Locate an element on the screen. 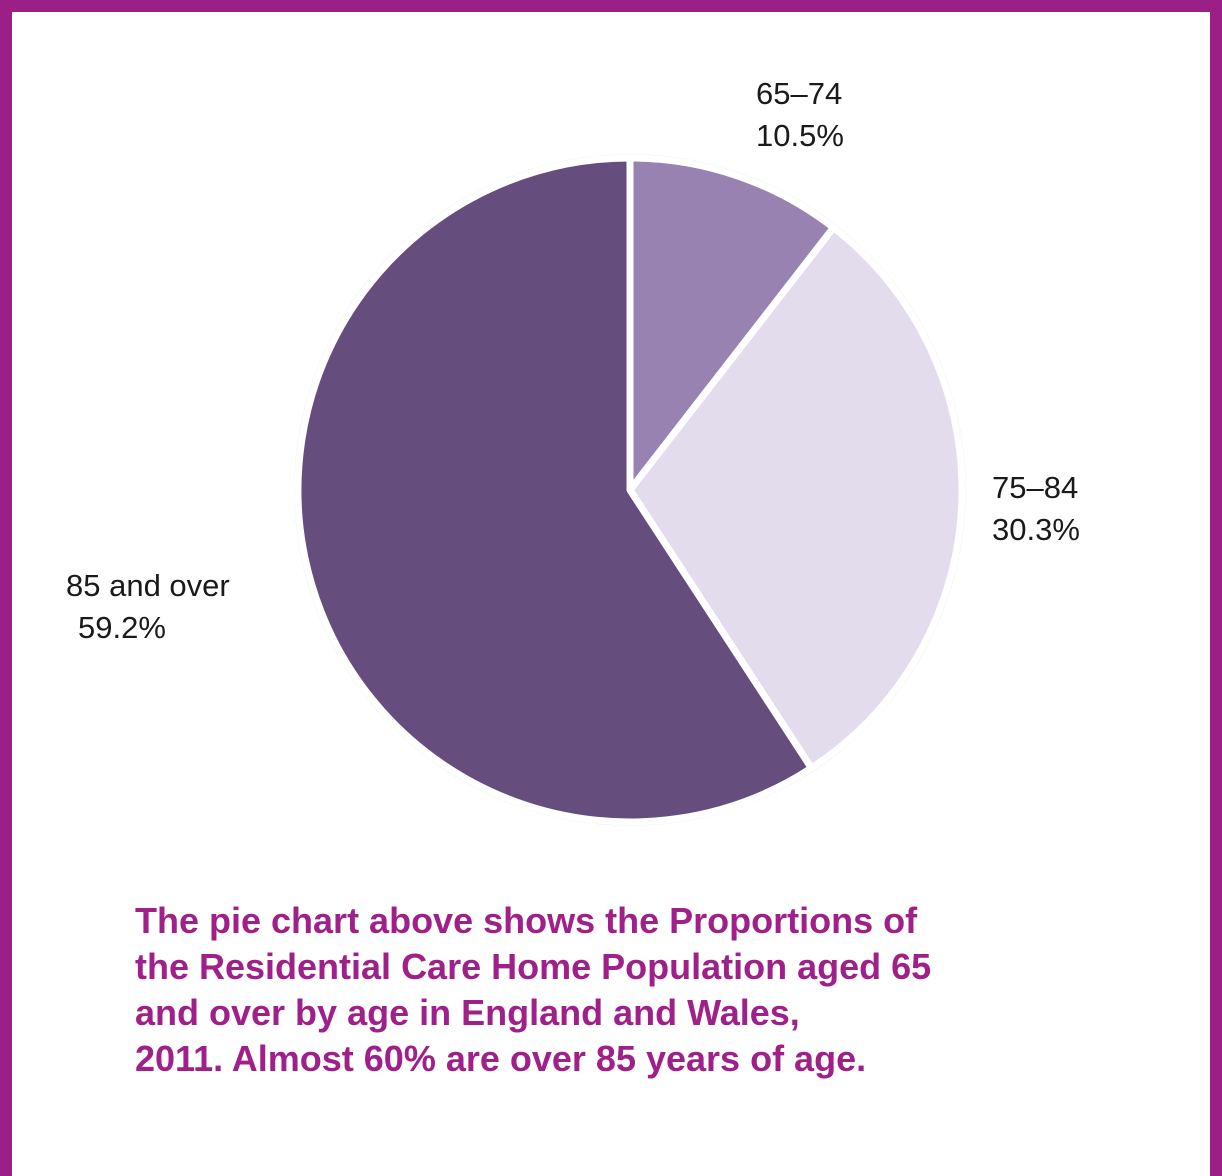 The height and width of the screenshot is (1176, 1222). caption-line-3: and over by age in England and Wales, is located at coordinates (467, 1012).